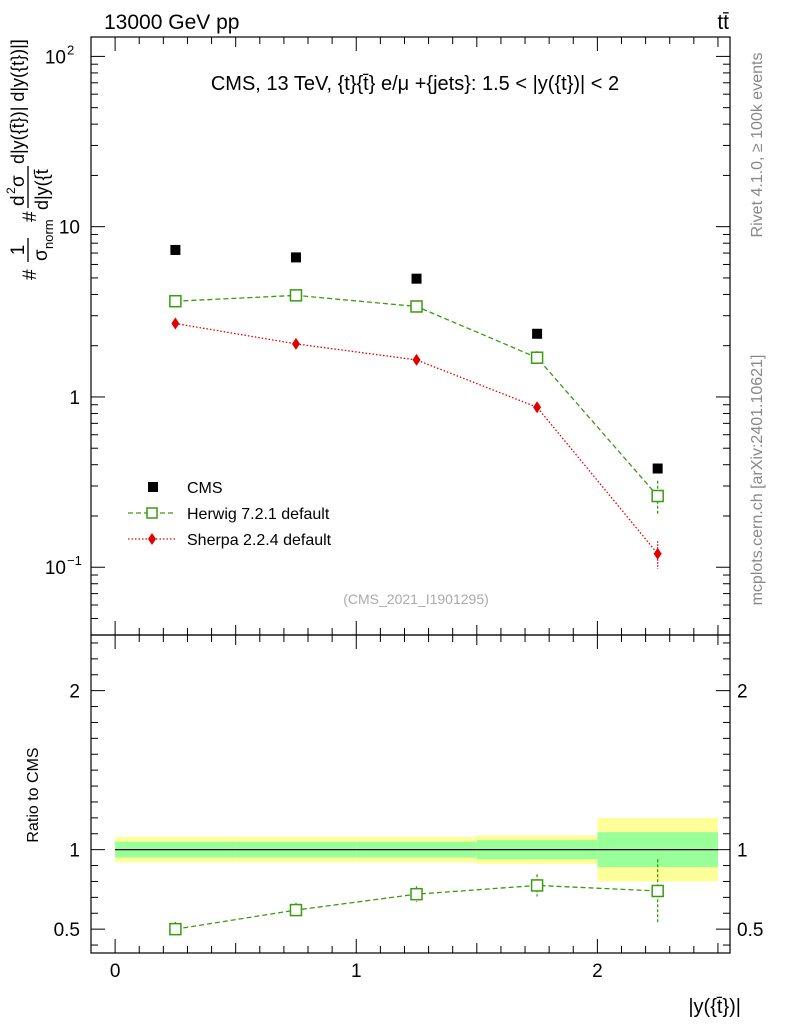 Image resolution: width=786 pixels, height=1024 pixels. What do you see at coordinates (153, 487) in the screenshot?
I see `legend-cms-marker` at bounding box center [153, 487].